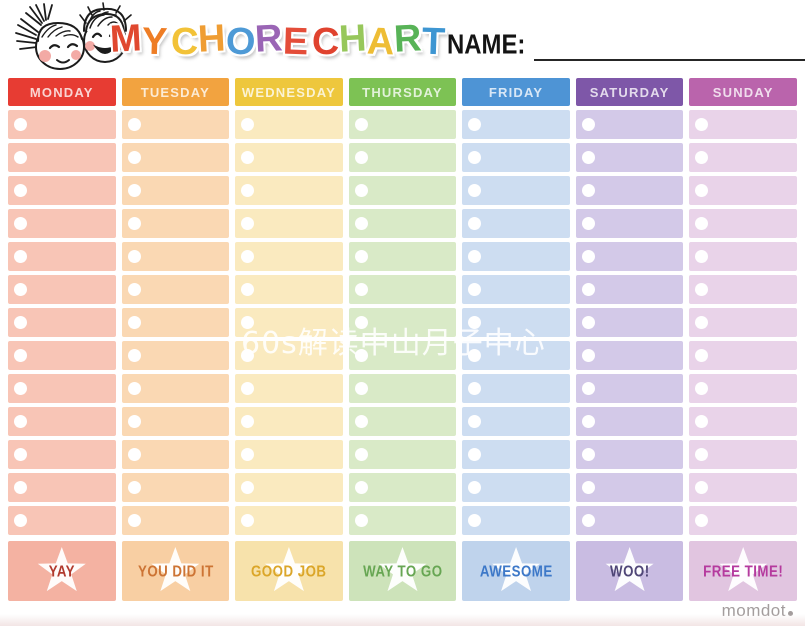  Describe the element at coordinates (289, 421) in the screenshot. I see `chore-cell-wednesday-row10` at that location.